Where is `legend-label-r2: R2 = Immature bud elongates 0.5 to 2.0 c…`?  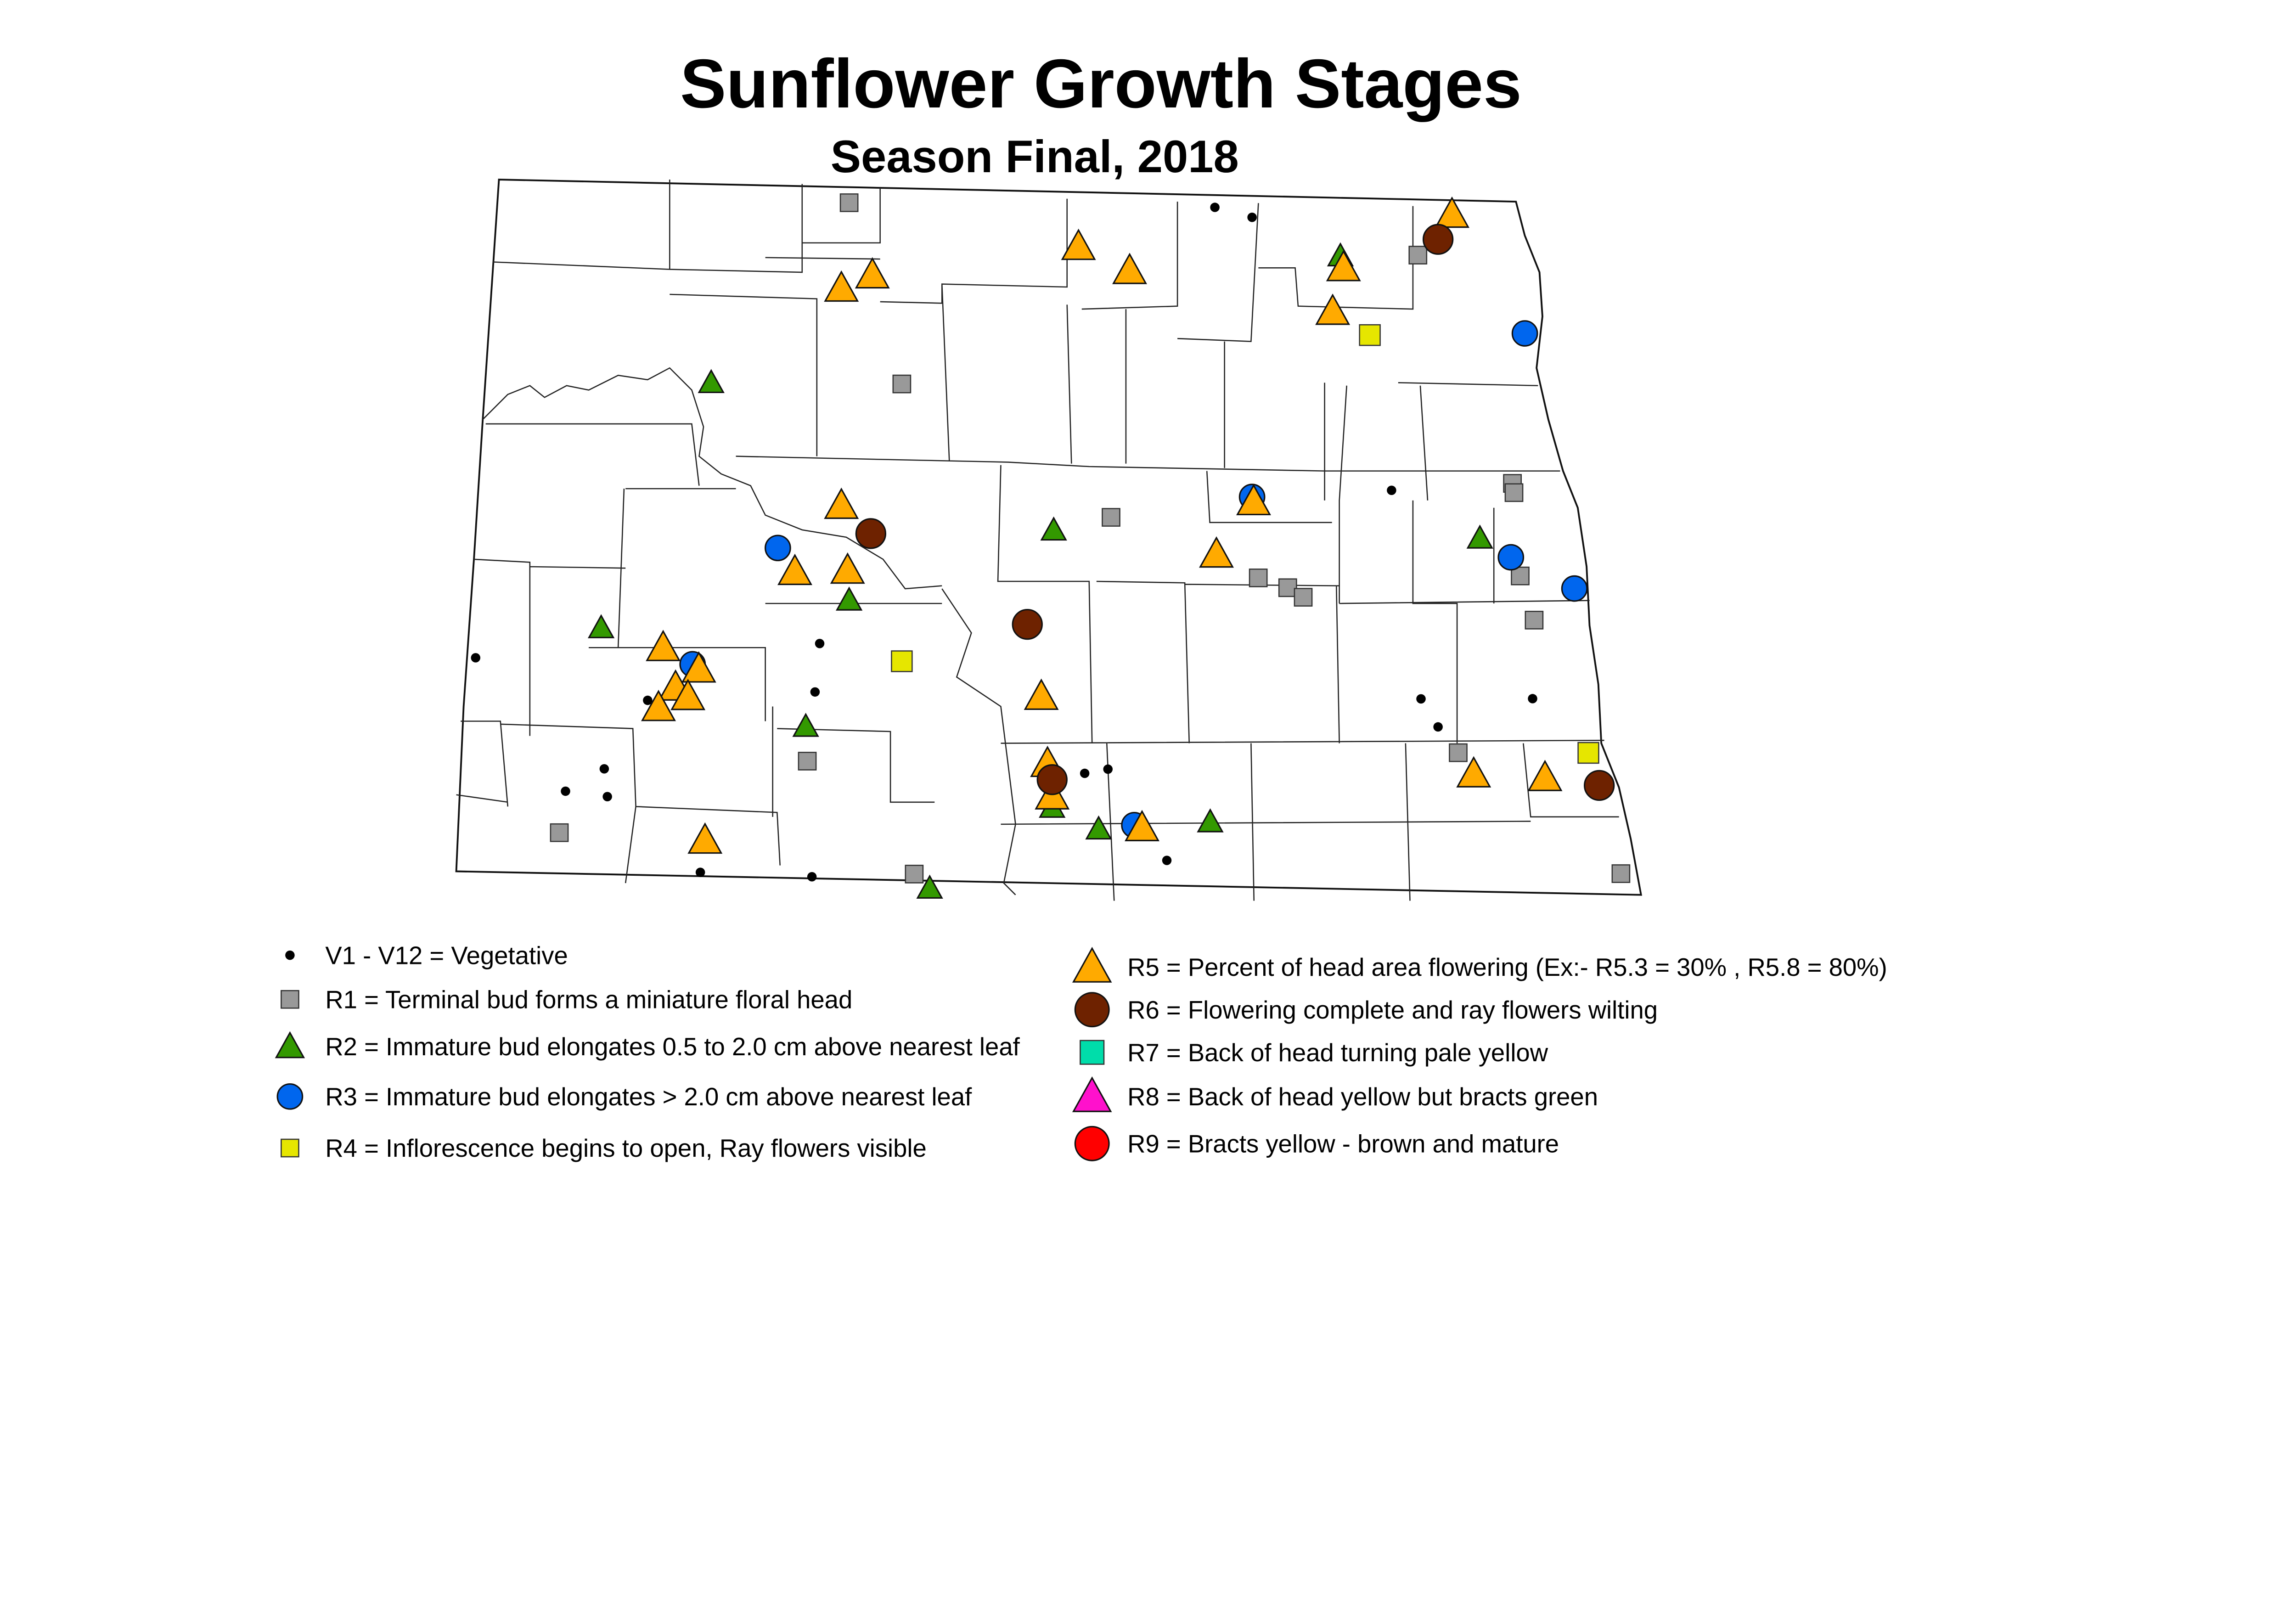
legend-label-r2: R2 = Immature bud elongates 0.5 to 2.0 c… is located at coordinates (672, 1047).